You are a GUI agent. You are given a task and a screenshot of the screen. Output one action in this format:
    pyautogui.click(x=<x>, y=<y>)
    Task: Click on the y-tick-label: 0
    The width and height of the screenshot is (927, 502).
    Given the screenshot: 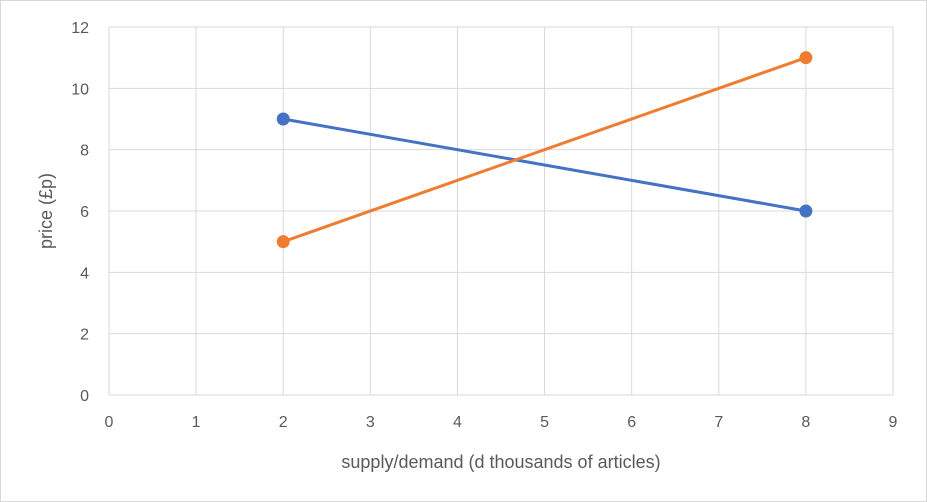 What is the action you would take?
    pyautogui.click(x=84, y=396)
    